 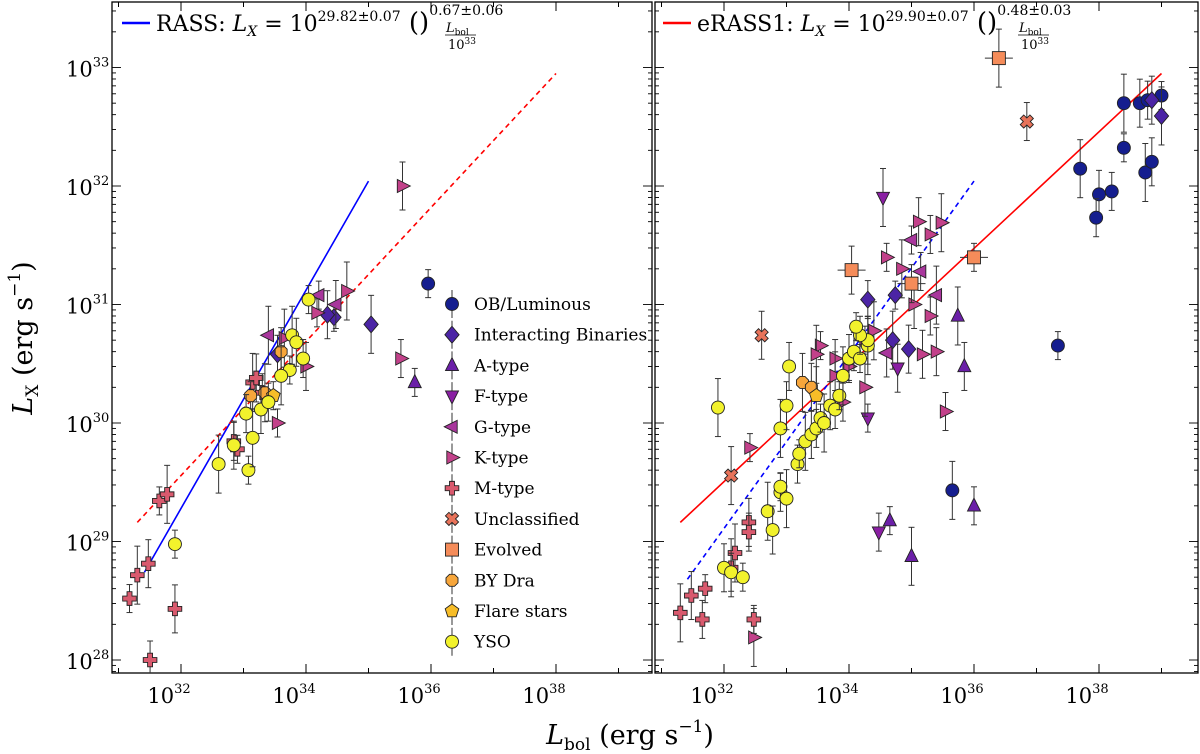 What do you see at coordinates (307, 689) in the screenshot?
I see `x-tick-label-exp-0-34: 34` at bounding box center [307, 689].